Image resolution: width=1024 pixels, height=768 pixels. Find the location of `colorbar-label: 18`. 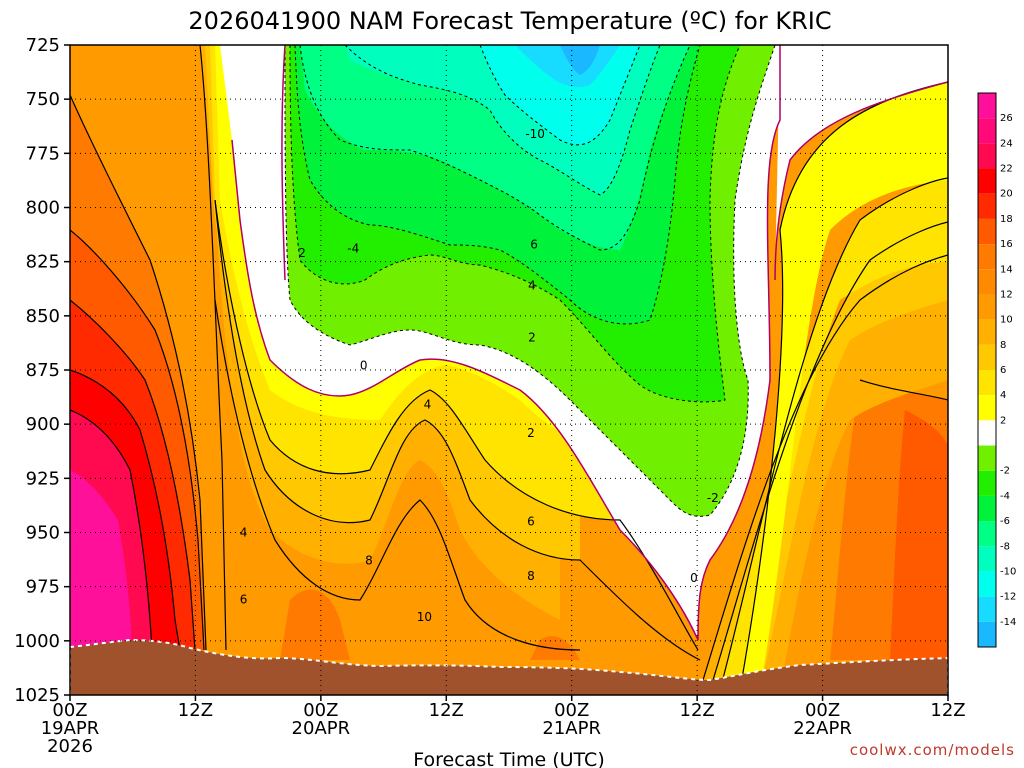

colorbar-label: 18 is located at coordinates (1006, 219).